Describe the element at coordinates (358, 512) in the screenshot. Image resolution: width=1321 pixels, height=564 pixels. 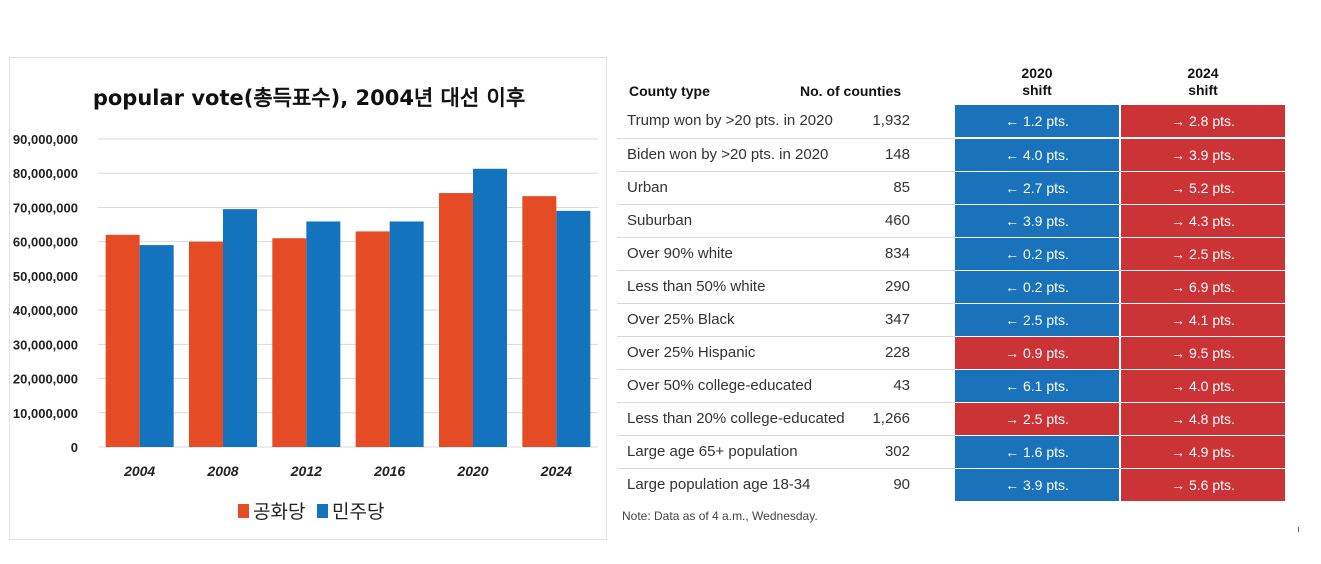
I see `legend-label-democrat: 민주당` at that location.